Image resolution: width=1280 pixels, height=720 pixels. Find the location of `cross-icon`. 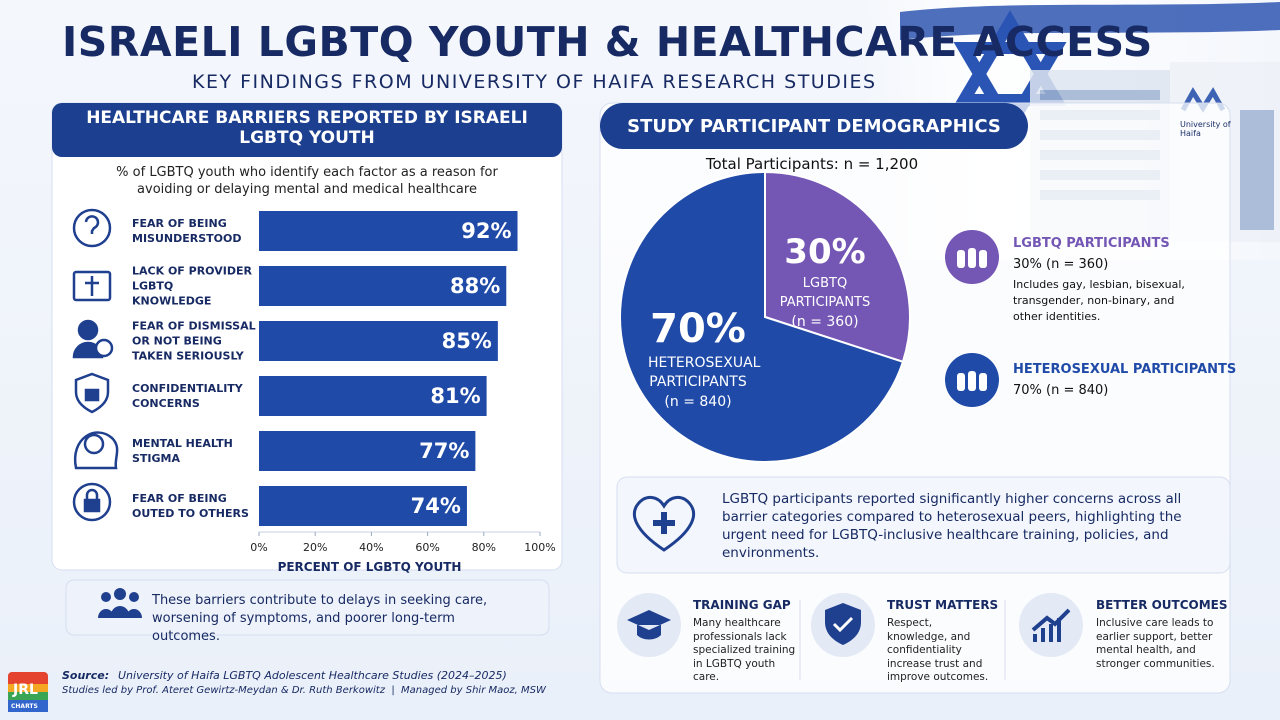

cross-icon is located at coordinates (664, 523).